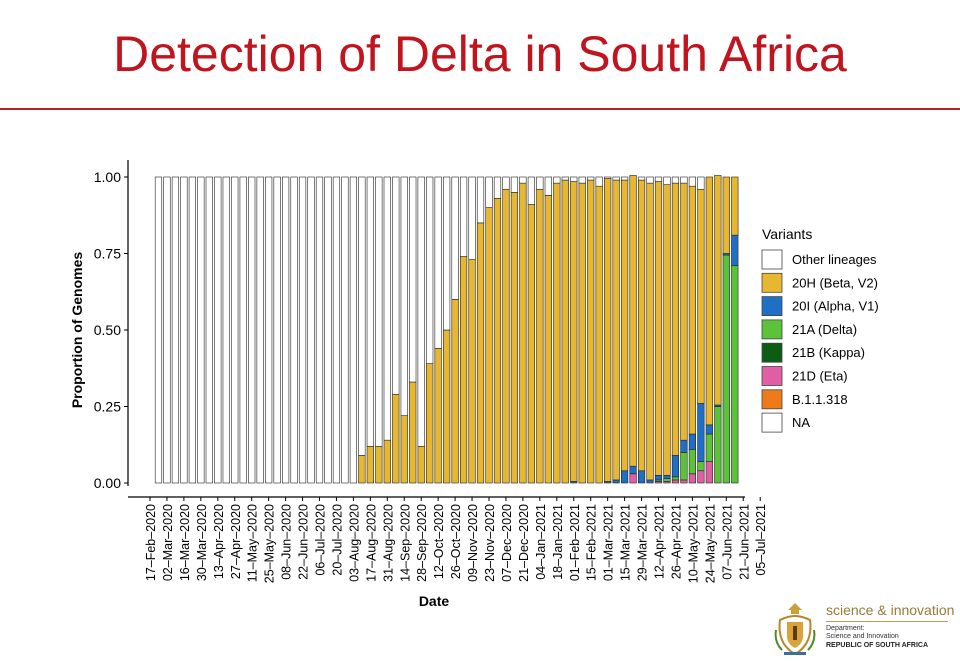 Image resolution: width=960 pixels, height=663 pixels. Describe the element at coordinates (473, 543) in the screenshot. I see `x-tick-label: 09–Nov–2020` at that location.